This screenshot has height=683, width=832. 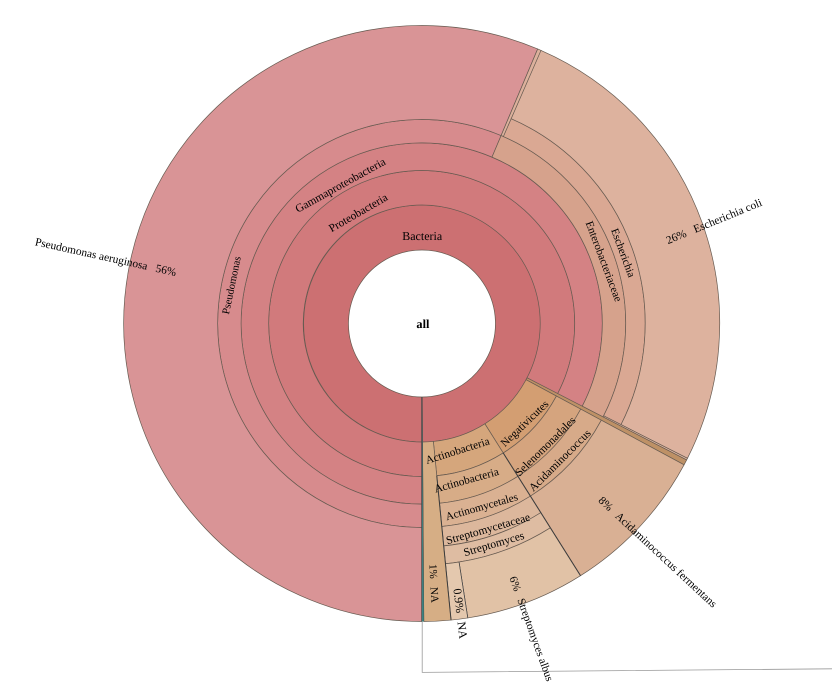 What do you see at coordinates (460, 614) in the screenshot?
I see `svg-text: 0.9% NA` at bounding box center [460, 614].